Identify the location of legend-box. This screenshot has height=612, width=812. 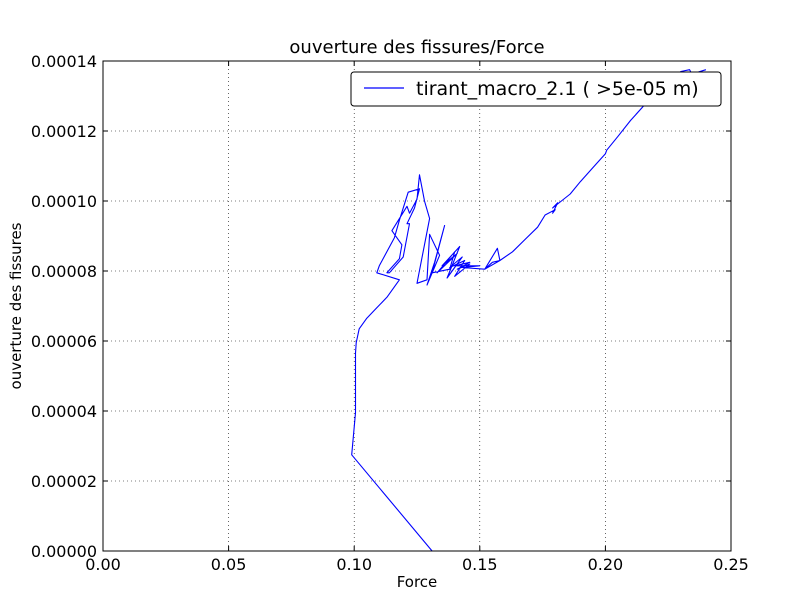
(536, 89).